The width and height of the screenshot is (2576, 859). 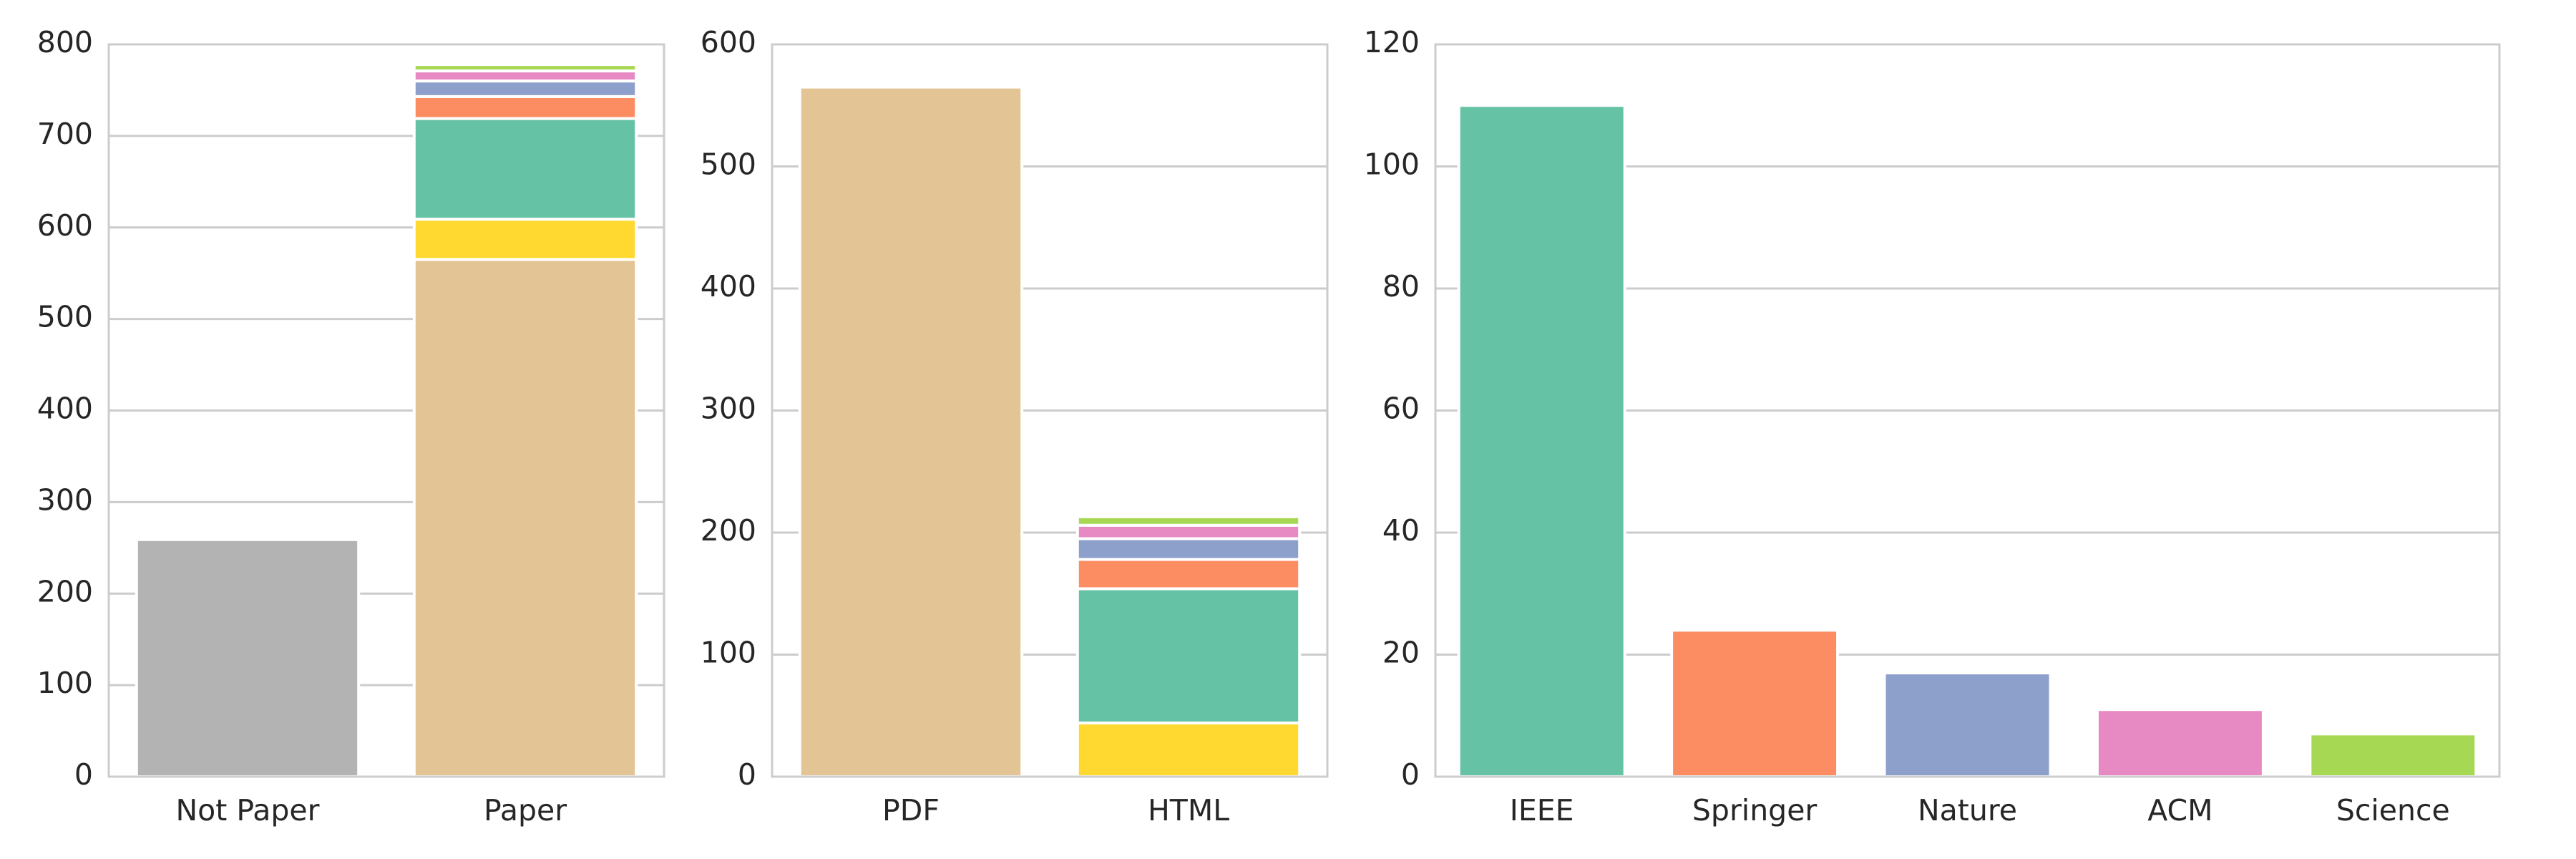 I want to click on x-tick-label: IEEE, so click(x=1542, y=810).